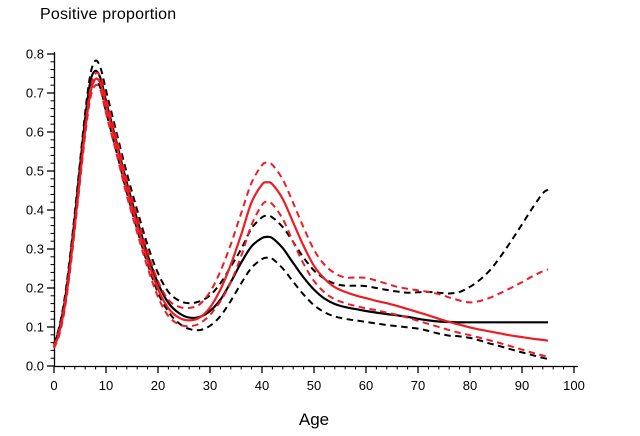 The image size is (640, 436). What do you see at coordinates (314, 419) in the screenshot?
I see `x-axis-label: Age` at bounding box center [314, 419].